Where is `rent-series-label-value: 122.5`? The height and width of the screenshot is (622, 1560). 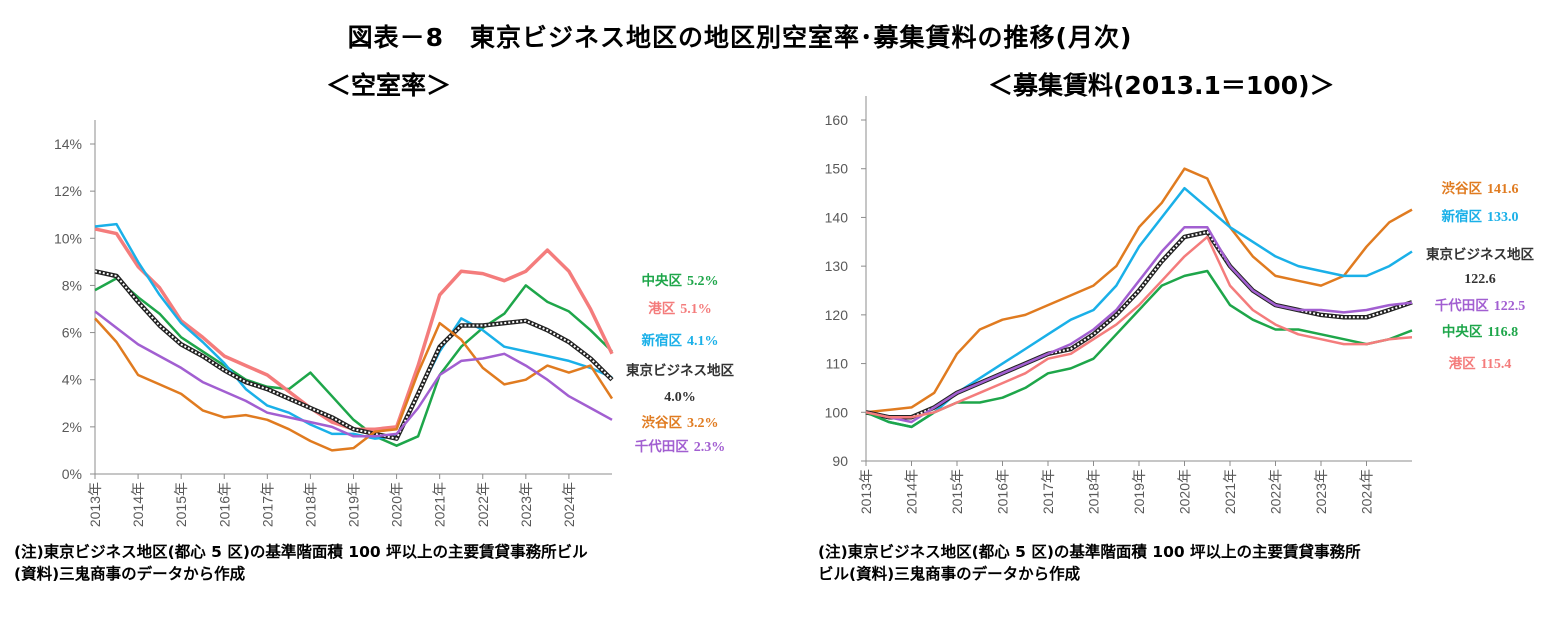
rent-series-label-value: 122.5 is located at coordinates (1510, 306).